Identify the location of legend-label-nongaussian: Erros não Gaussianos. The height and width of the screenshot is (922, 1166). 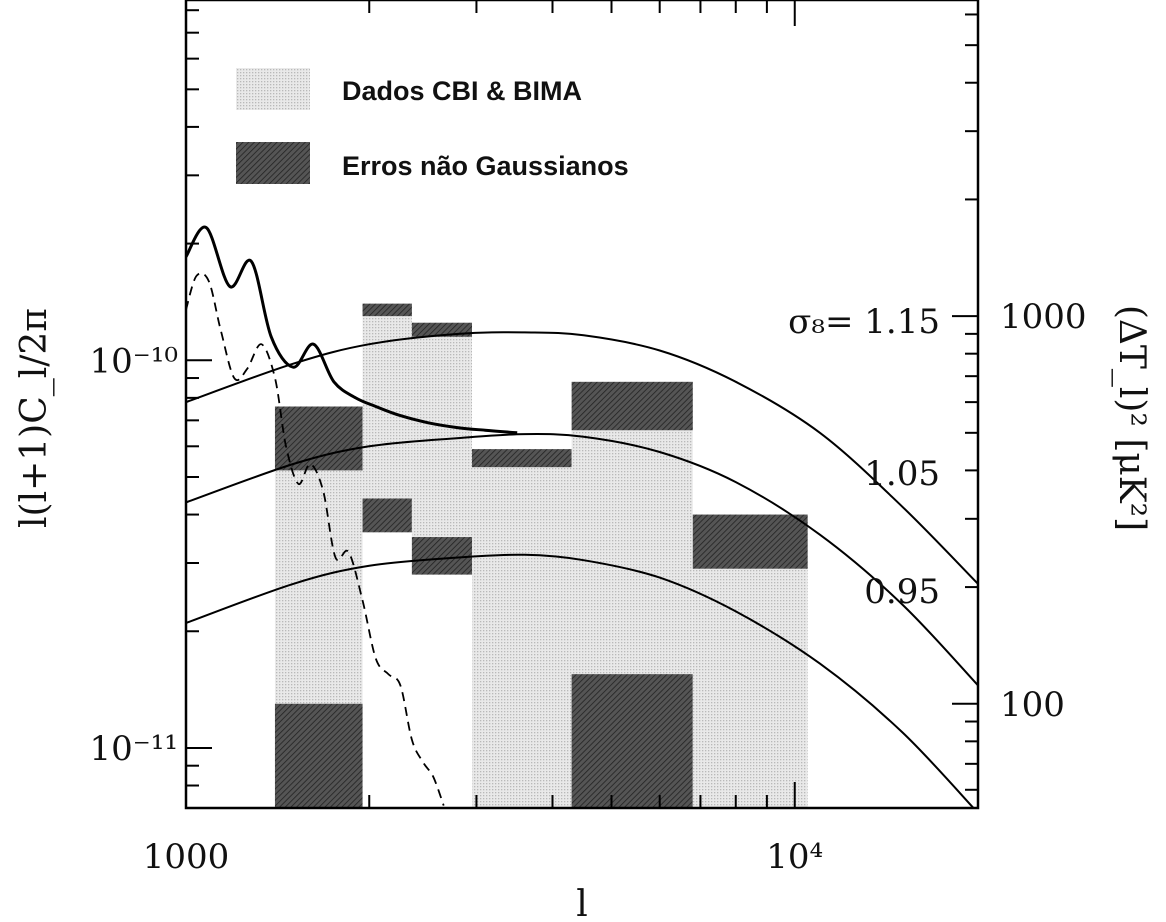
(485, 166).